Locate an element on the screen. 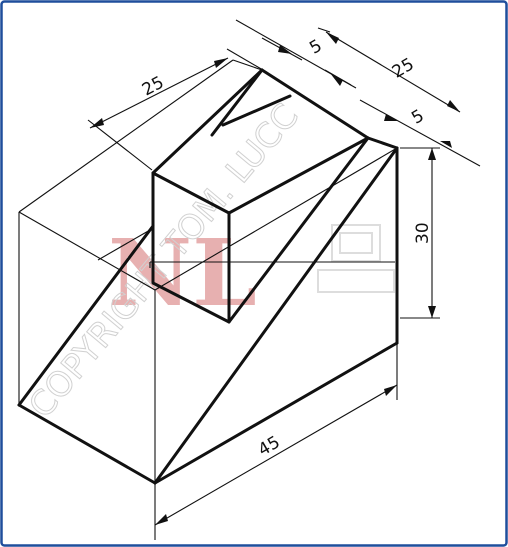  dim-depth: 25 is located at coordinates (403, 68).